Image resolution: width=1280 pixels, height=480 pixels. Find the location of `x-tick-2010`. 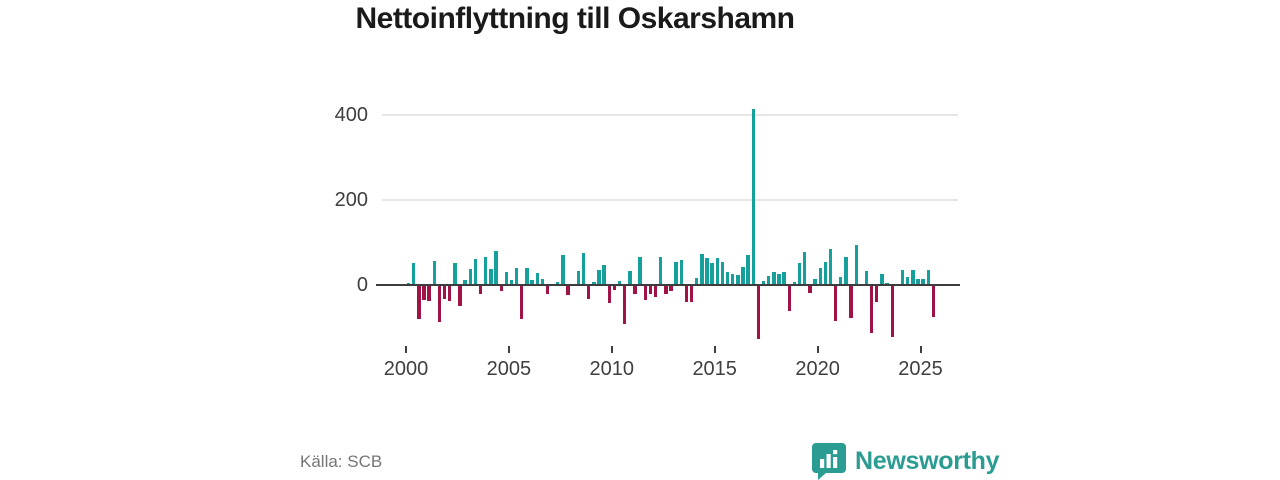

x-tick-2010 is located at coordinates (611, 349).